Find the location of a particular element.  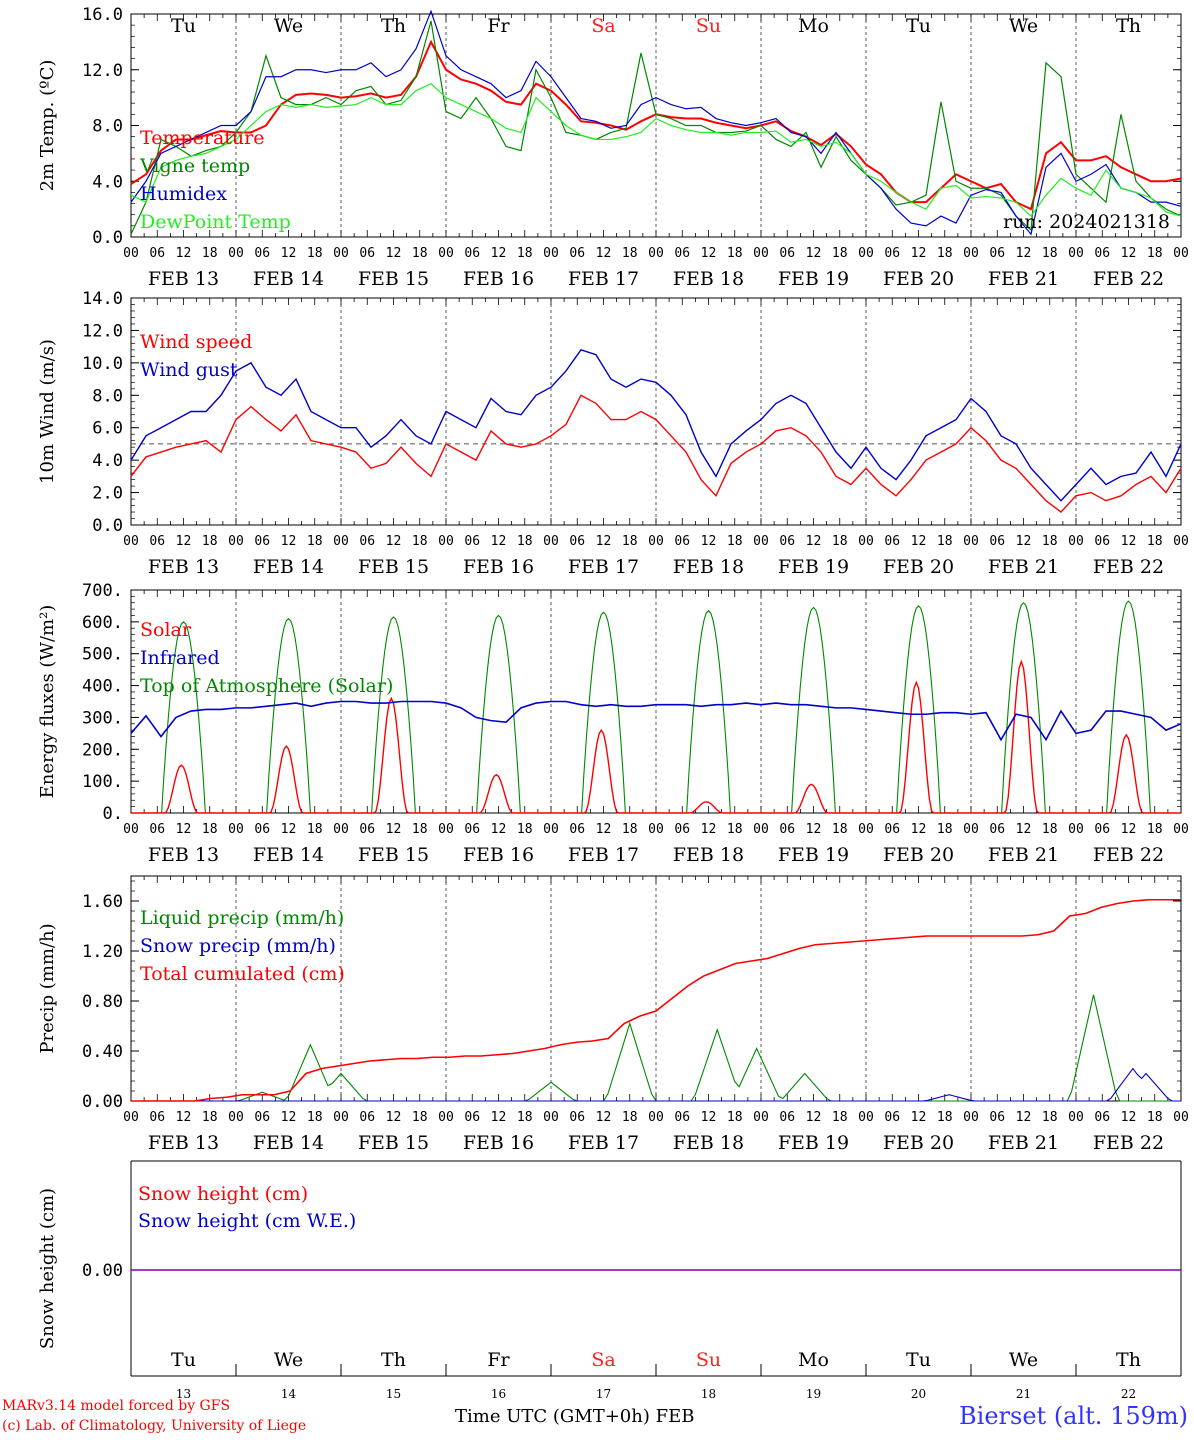

day-number: 15 is located at coordinates (393, 1394).